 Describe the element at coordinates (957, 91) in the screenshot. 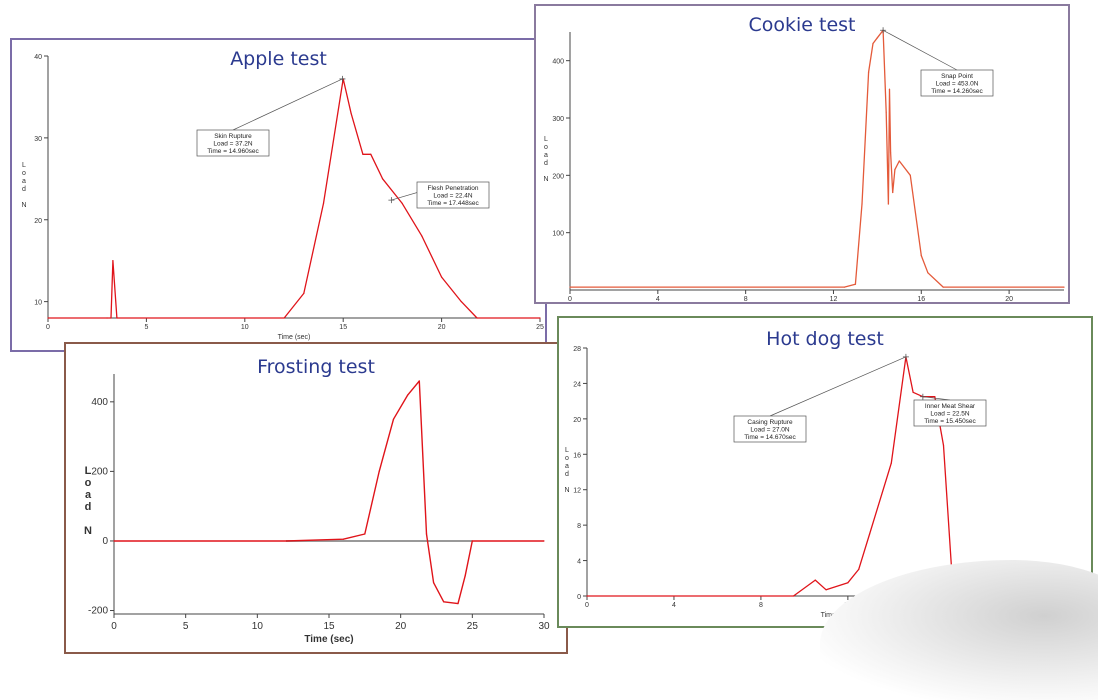

I see `cookie-annotation-text: Time = 14.260sec` at that location.